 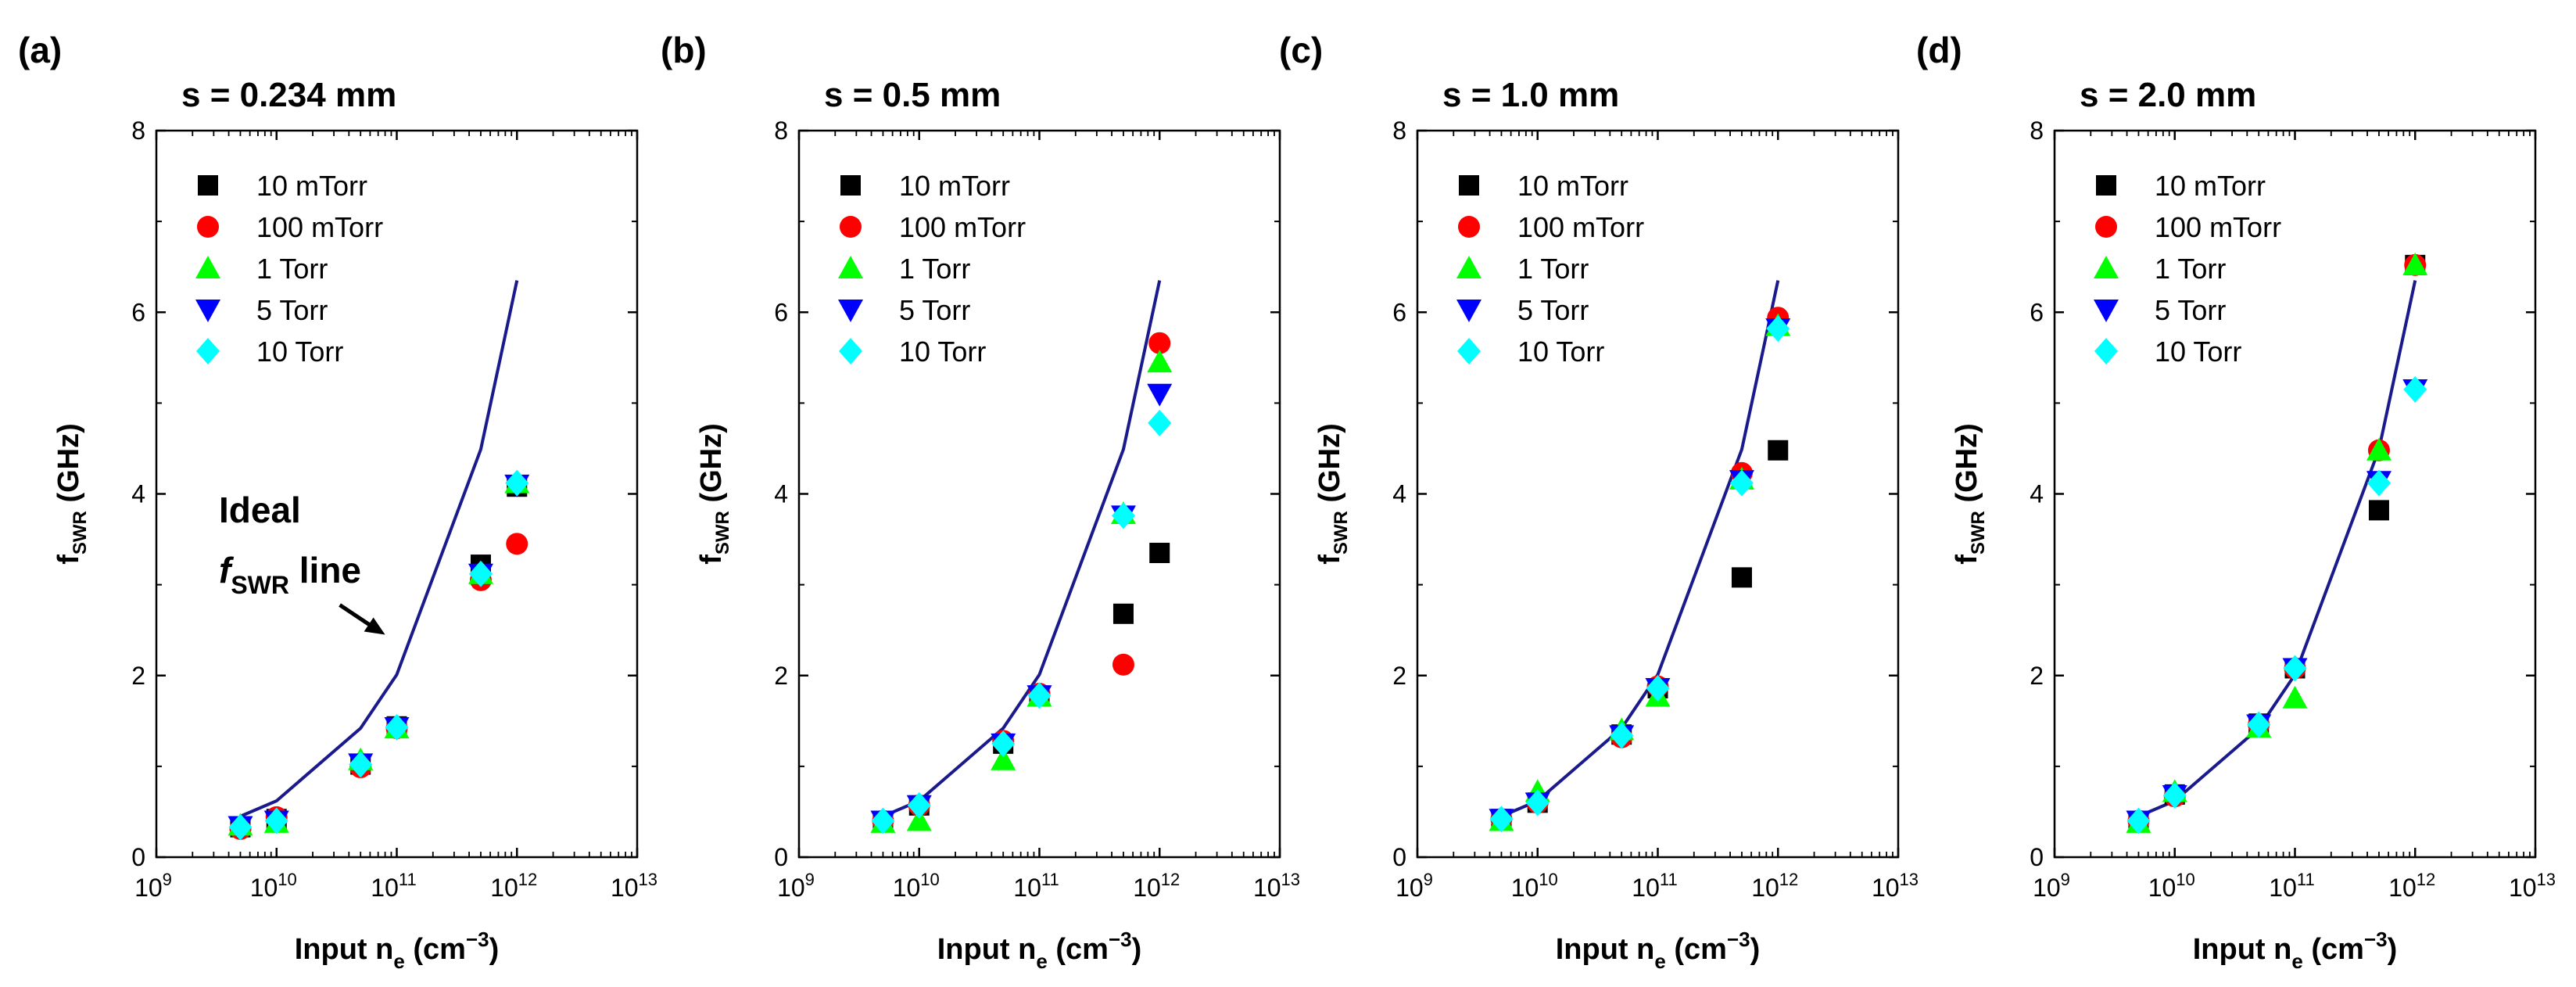 What do you see at coordinates (1160, 395) in the screenshot?
I see `data-point-triangle-down` at bounding box center [1160, 395].